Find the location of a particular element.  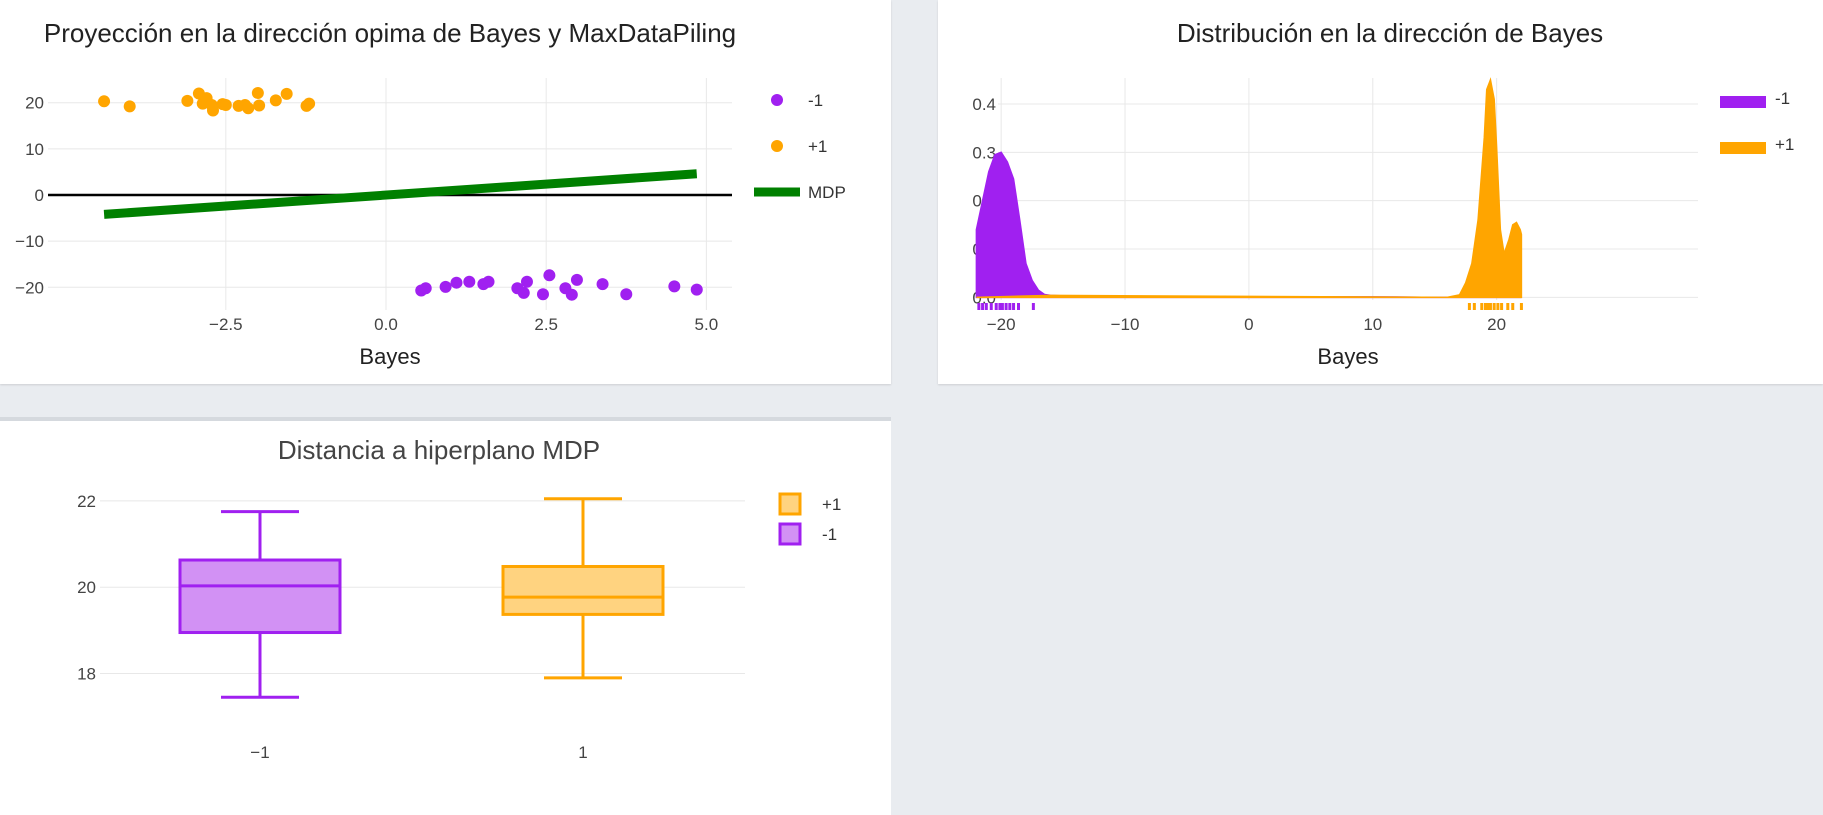

x-tick-label: 5.0 is located at coordinates (707, 324).